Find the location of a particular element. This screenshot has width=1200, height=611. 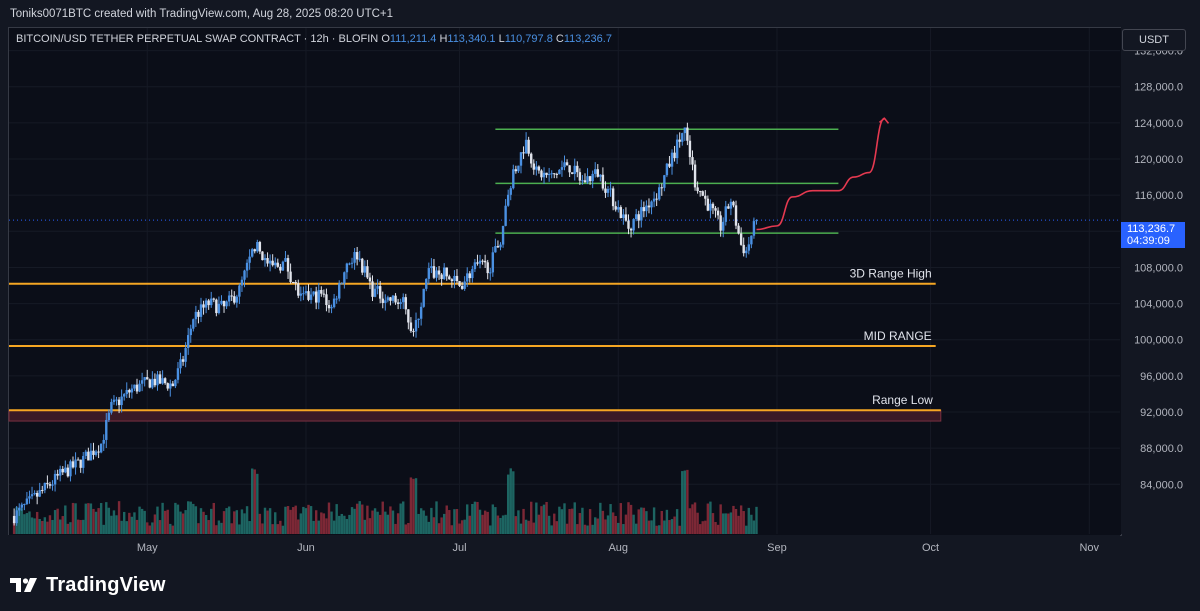

time-axis is located at coordinates (564, 547).